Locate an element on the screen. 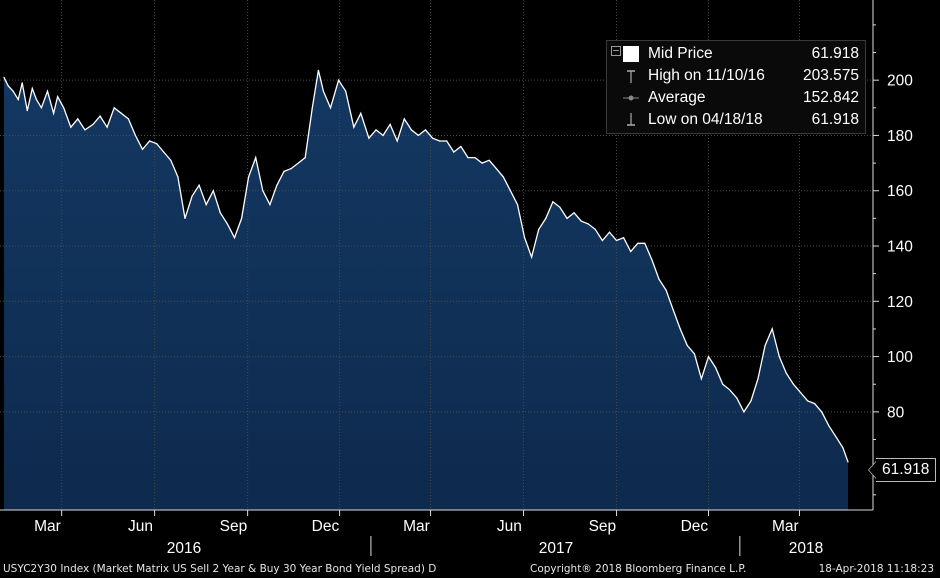 The height and width of the screenshot is (578, 940). legend-item-low: Low on 04/18/18 61.918 is located at coordinates (736, 120).